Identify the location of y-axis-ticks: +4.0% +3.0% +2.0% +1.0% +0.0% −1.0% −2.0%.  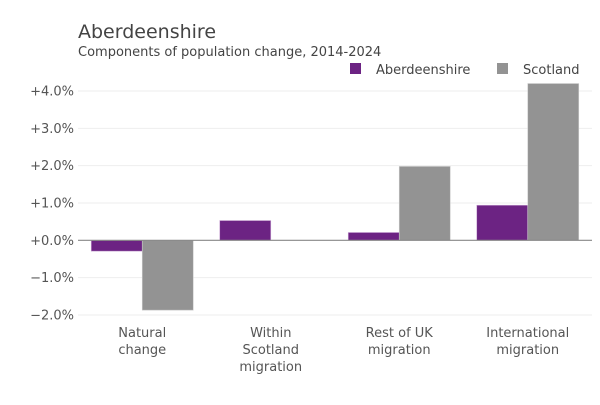
(52, 204).